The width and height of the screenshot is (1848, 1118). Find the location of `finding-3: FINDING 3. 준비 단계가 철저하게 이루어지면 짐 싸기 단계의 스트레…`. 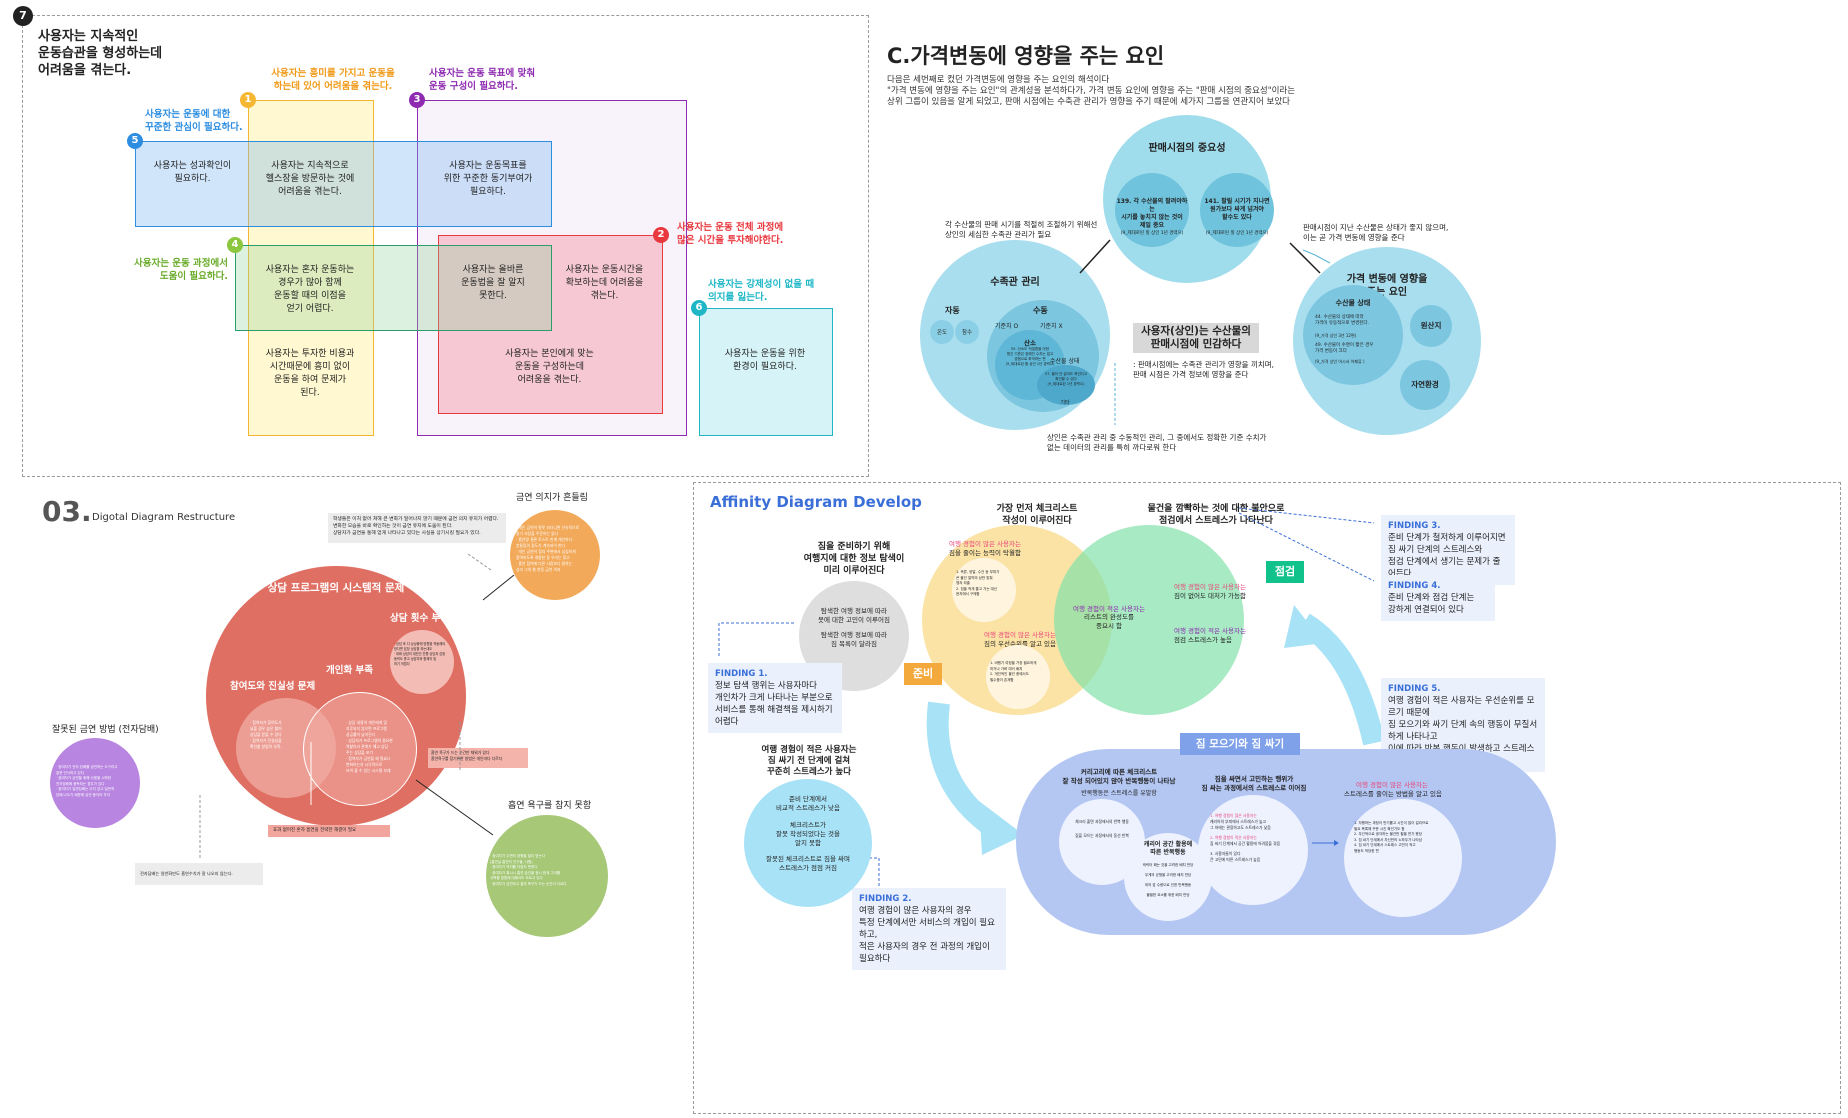

finding-3: FINDING 3. 준비 단계가 철저하게 이루어지면 짐 싸기 단계의 스트레… is located at coordinates (1448, 550).